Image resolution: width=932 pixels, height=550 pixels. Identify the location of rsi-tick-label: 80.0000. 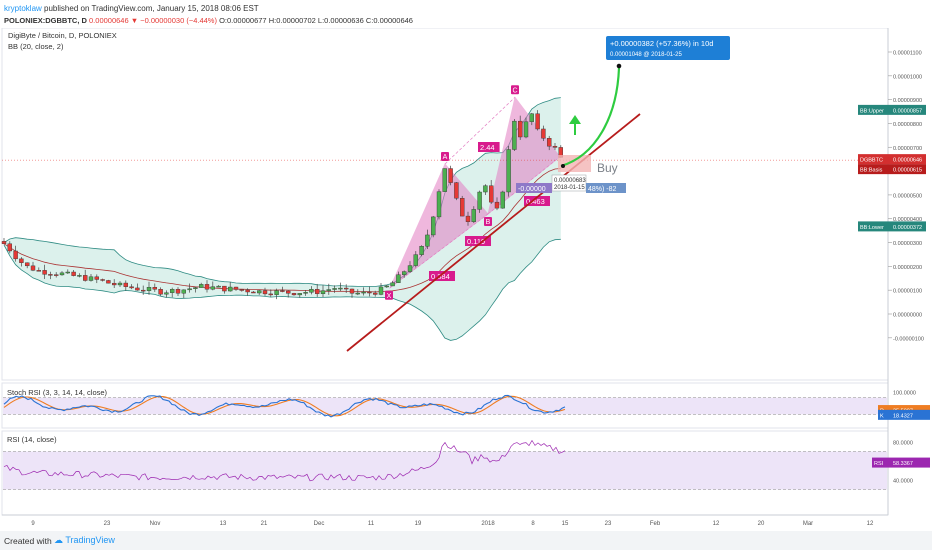
(903, 444).